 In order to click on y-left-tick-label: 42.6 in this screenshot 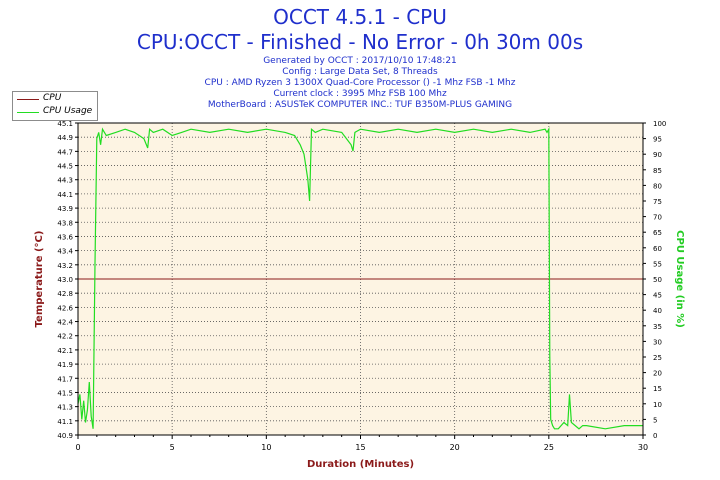, I will do `click(65, 308)`.